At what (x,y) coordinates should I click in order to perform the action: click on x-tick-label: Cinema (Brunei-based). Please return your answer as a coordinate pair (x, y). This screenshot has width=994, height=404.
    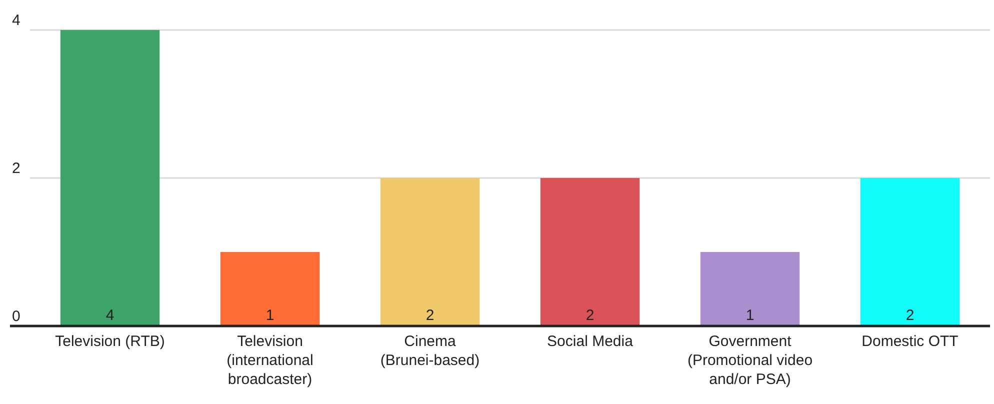
    Looking at the image, I should click on (430, 351).